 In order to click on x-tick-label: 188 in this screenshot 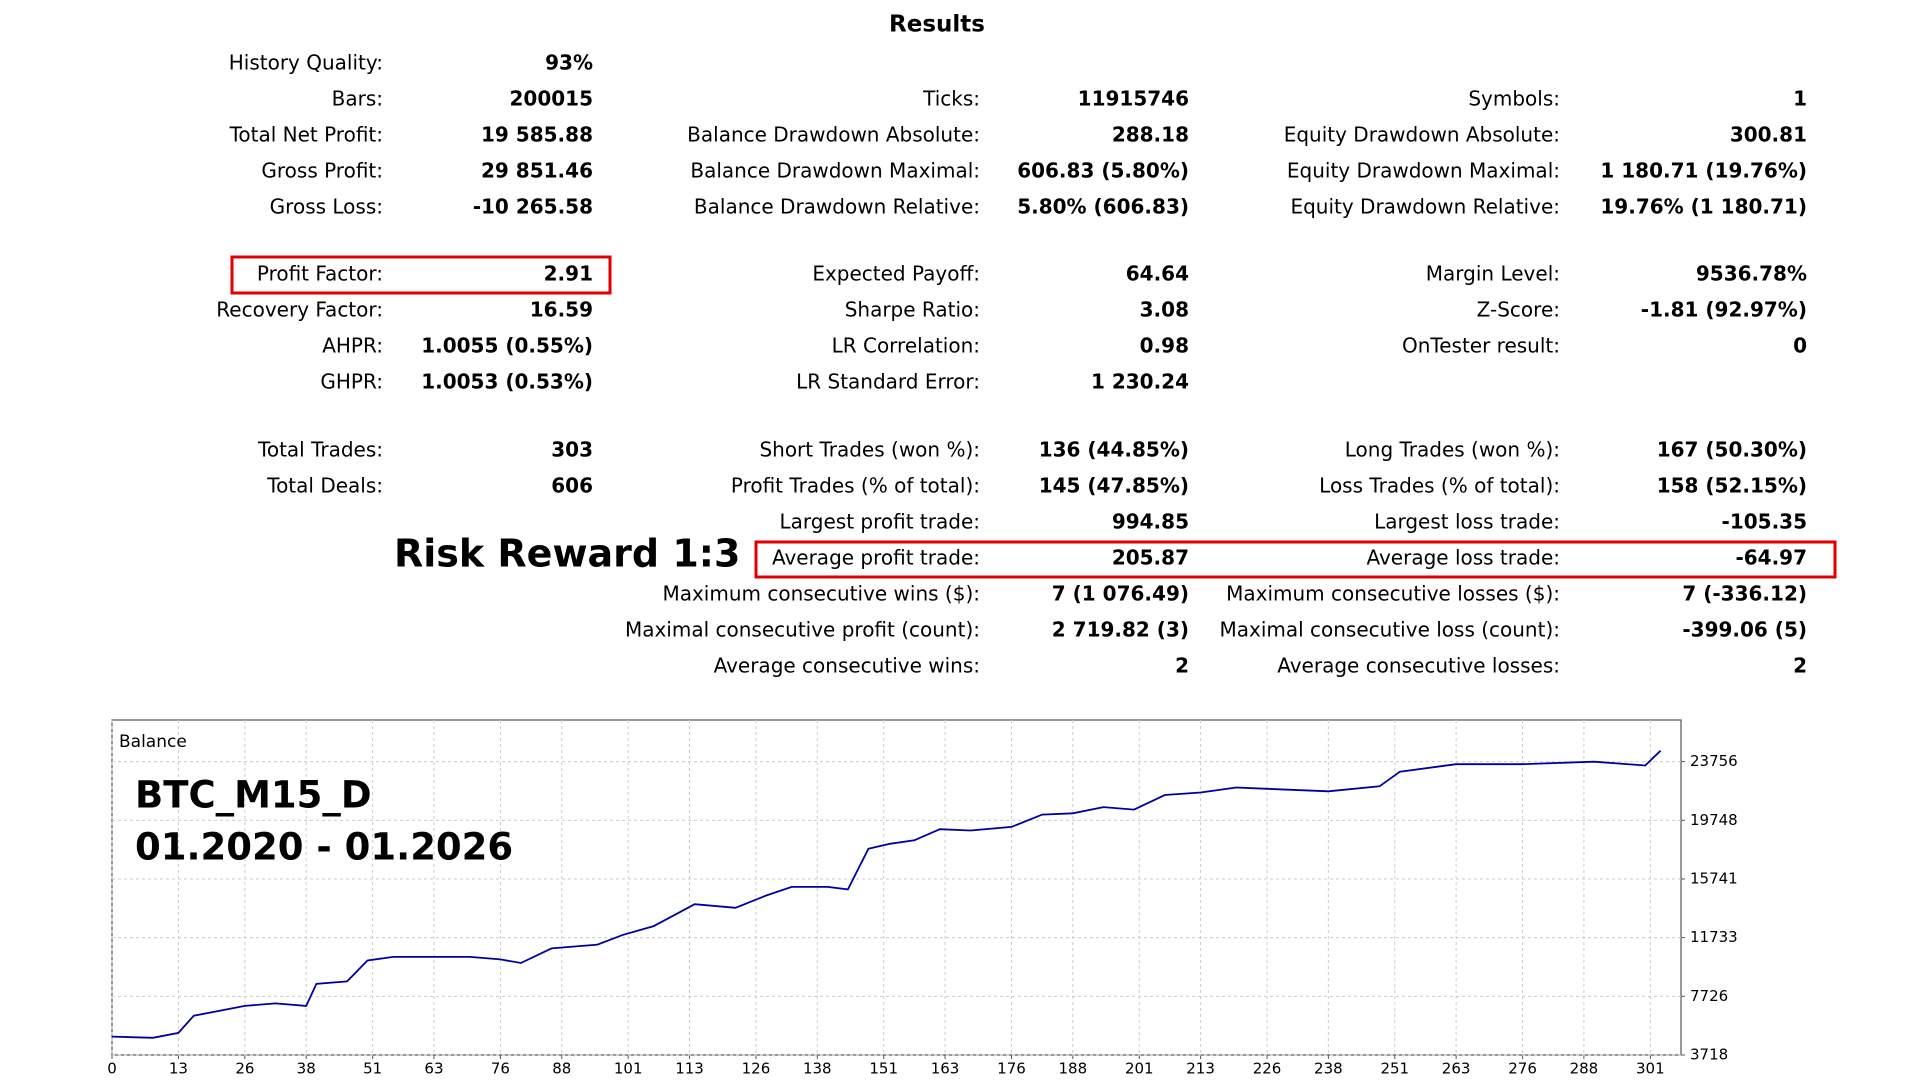, I will do `click(1073, 1069)`.